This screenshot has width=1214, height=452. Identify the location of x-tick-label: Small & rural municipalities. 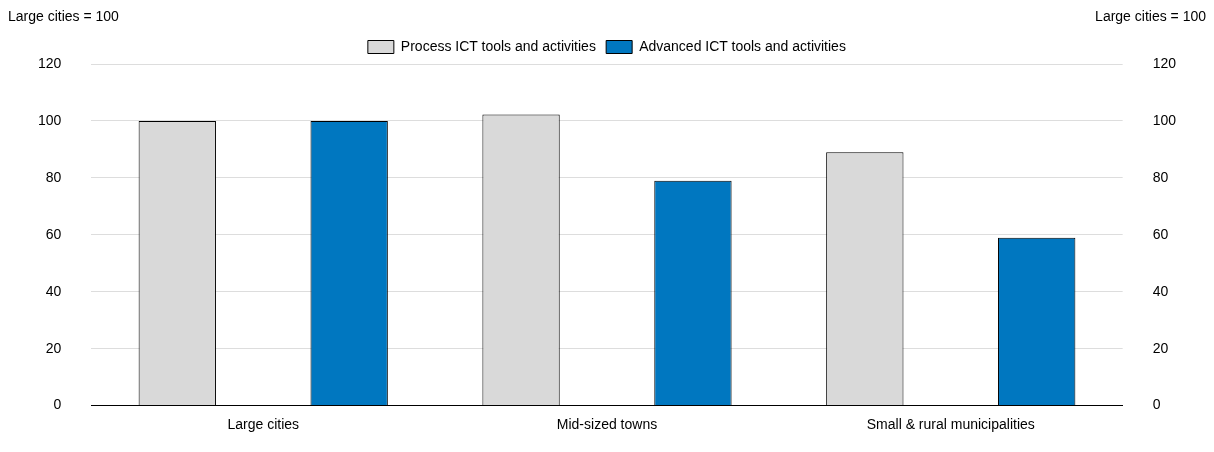
(950, 423).